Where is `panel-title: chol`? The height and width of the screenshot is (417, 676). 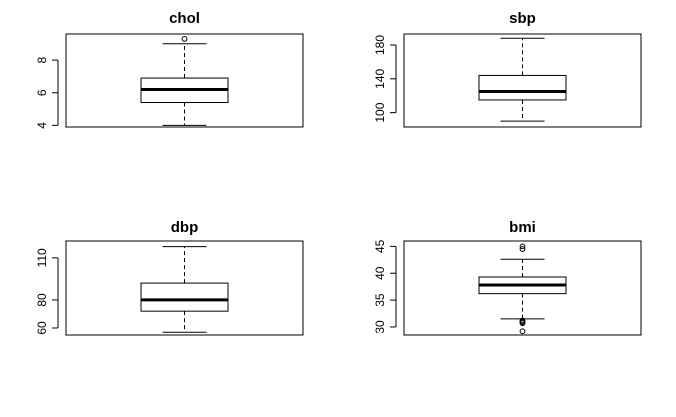 panel-title: chol is located at coordinates (184, 18).